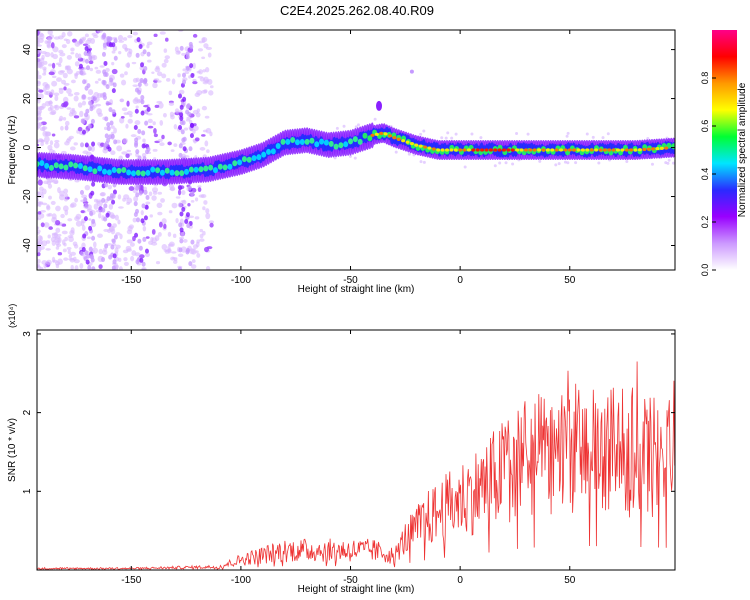  What do you see at coordinates (27, 99) in the screenshot?
I see `y-tick-label: 20` at bounding box center [27, 99].